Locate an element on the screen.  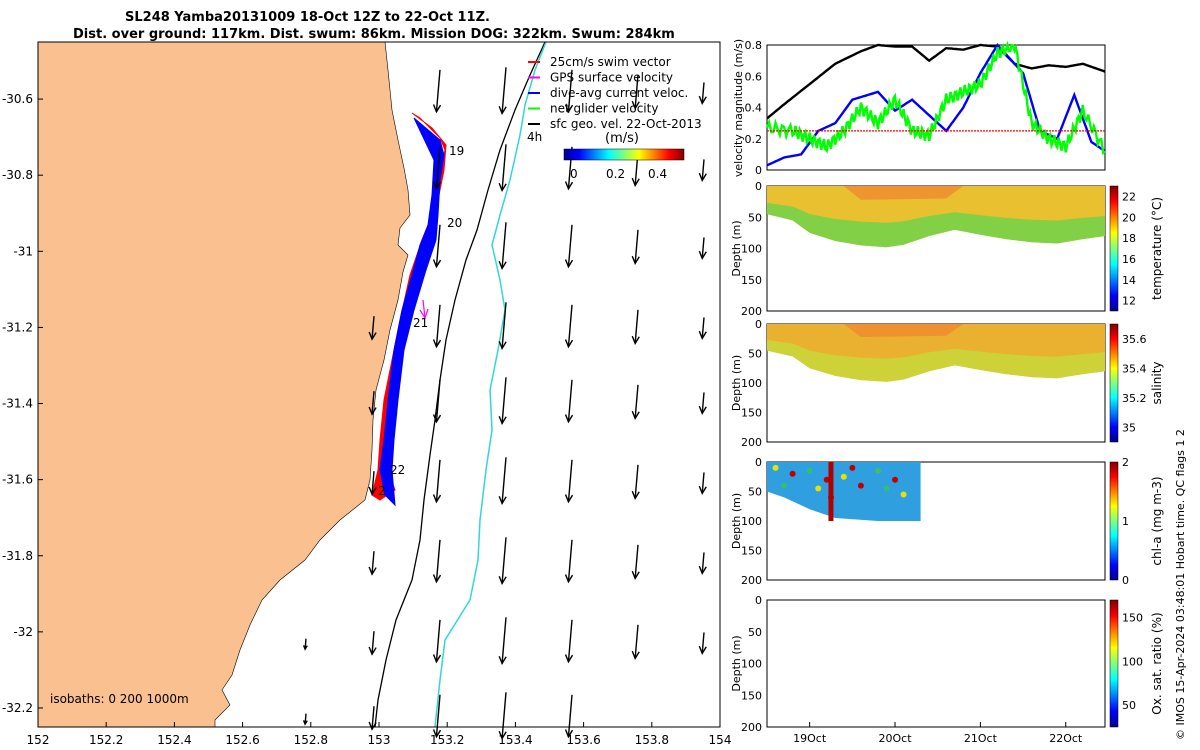
legend-entry: dive-avg current veloc. is located at coordinates (619, 93).